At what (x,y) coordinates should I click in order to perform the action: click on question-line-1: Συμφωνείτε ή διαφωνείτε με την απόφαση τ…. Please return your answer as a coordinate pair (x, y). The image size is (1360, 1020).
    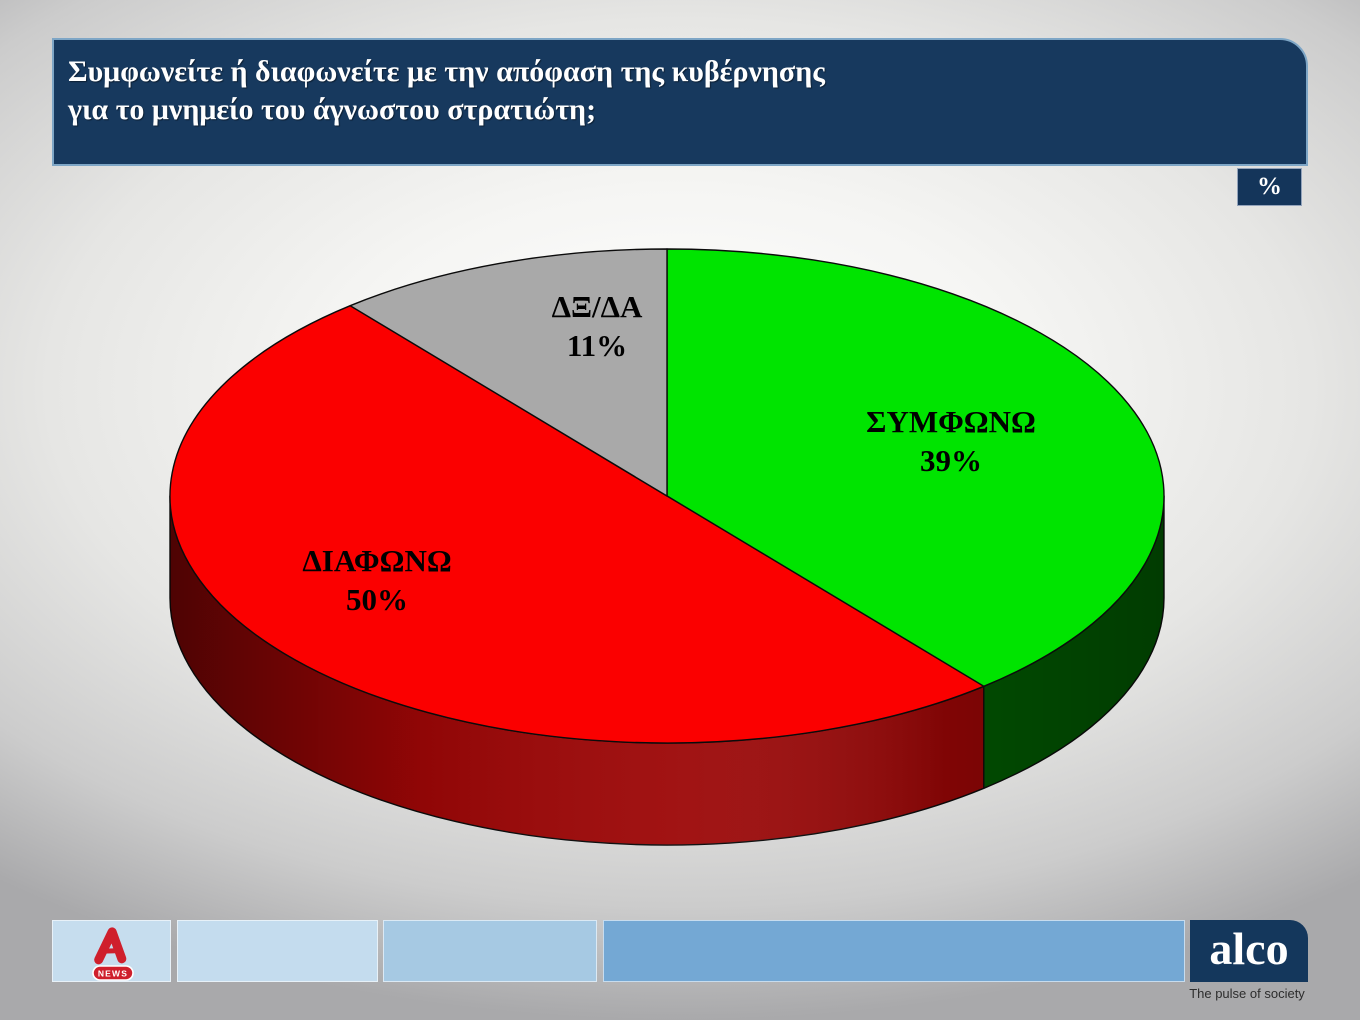
    Looking at the image, I should click on (446, 71).